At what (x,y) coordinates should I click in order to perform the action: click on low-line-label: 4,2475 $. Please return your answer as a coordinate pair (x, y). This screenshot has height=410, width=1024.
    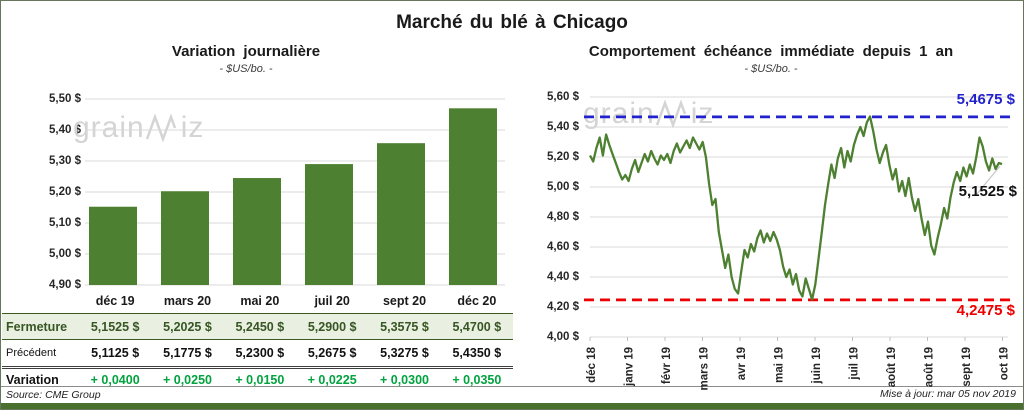
    Looking at the image, I should click on (985, 310).